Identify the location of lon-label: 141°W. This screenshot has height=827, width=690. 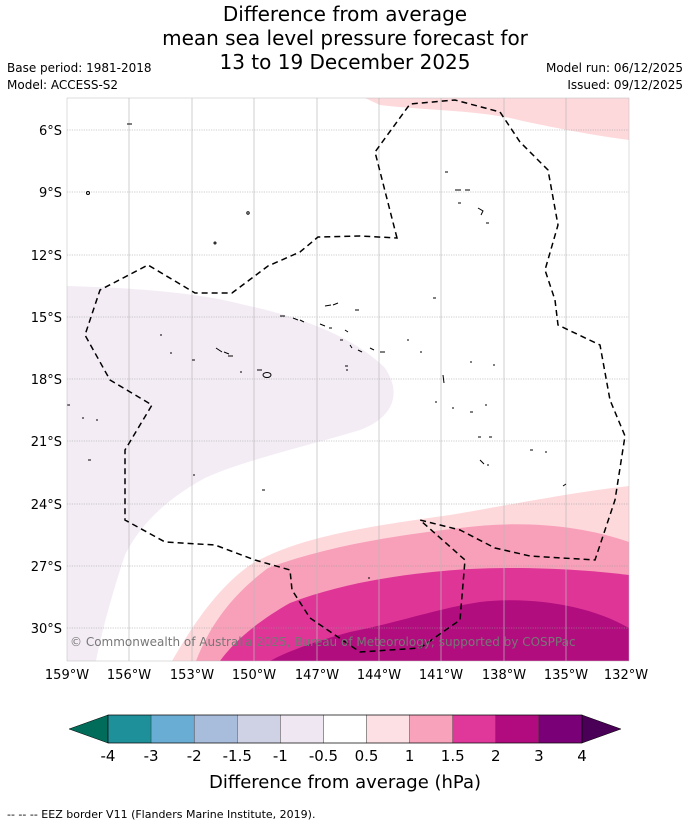
(441, 675).